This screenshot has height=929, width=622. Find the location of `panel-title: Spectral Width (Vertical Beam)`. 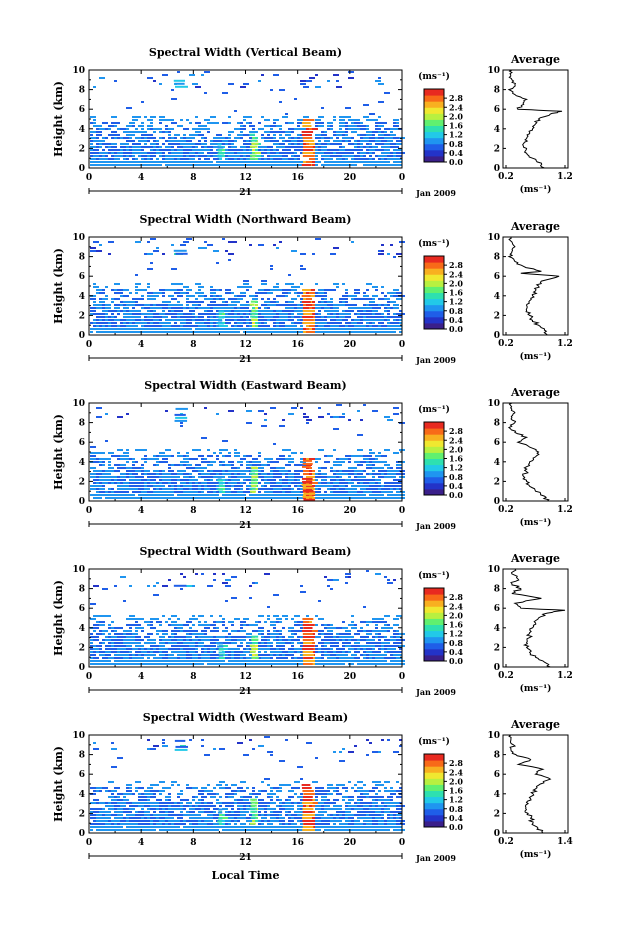

panel-title: Spectral Width (Vertical Beam) is located at coordinates (245, 52).